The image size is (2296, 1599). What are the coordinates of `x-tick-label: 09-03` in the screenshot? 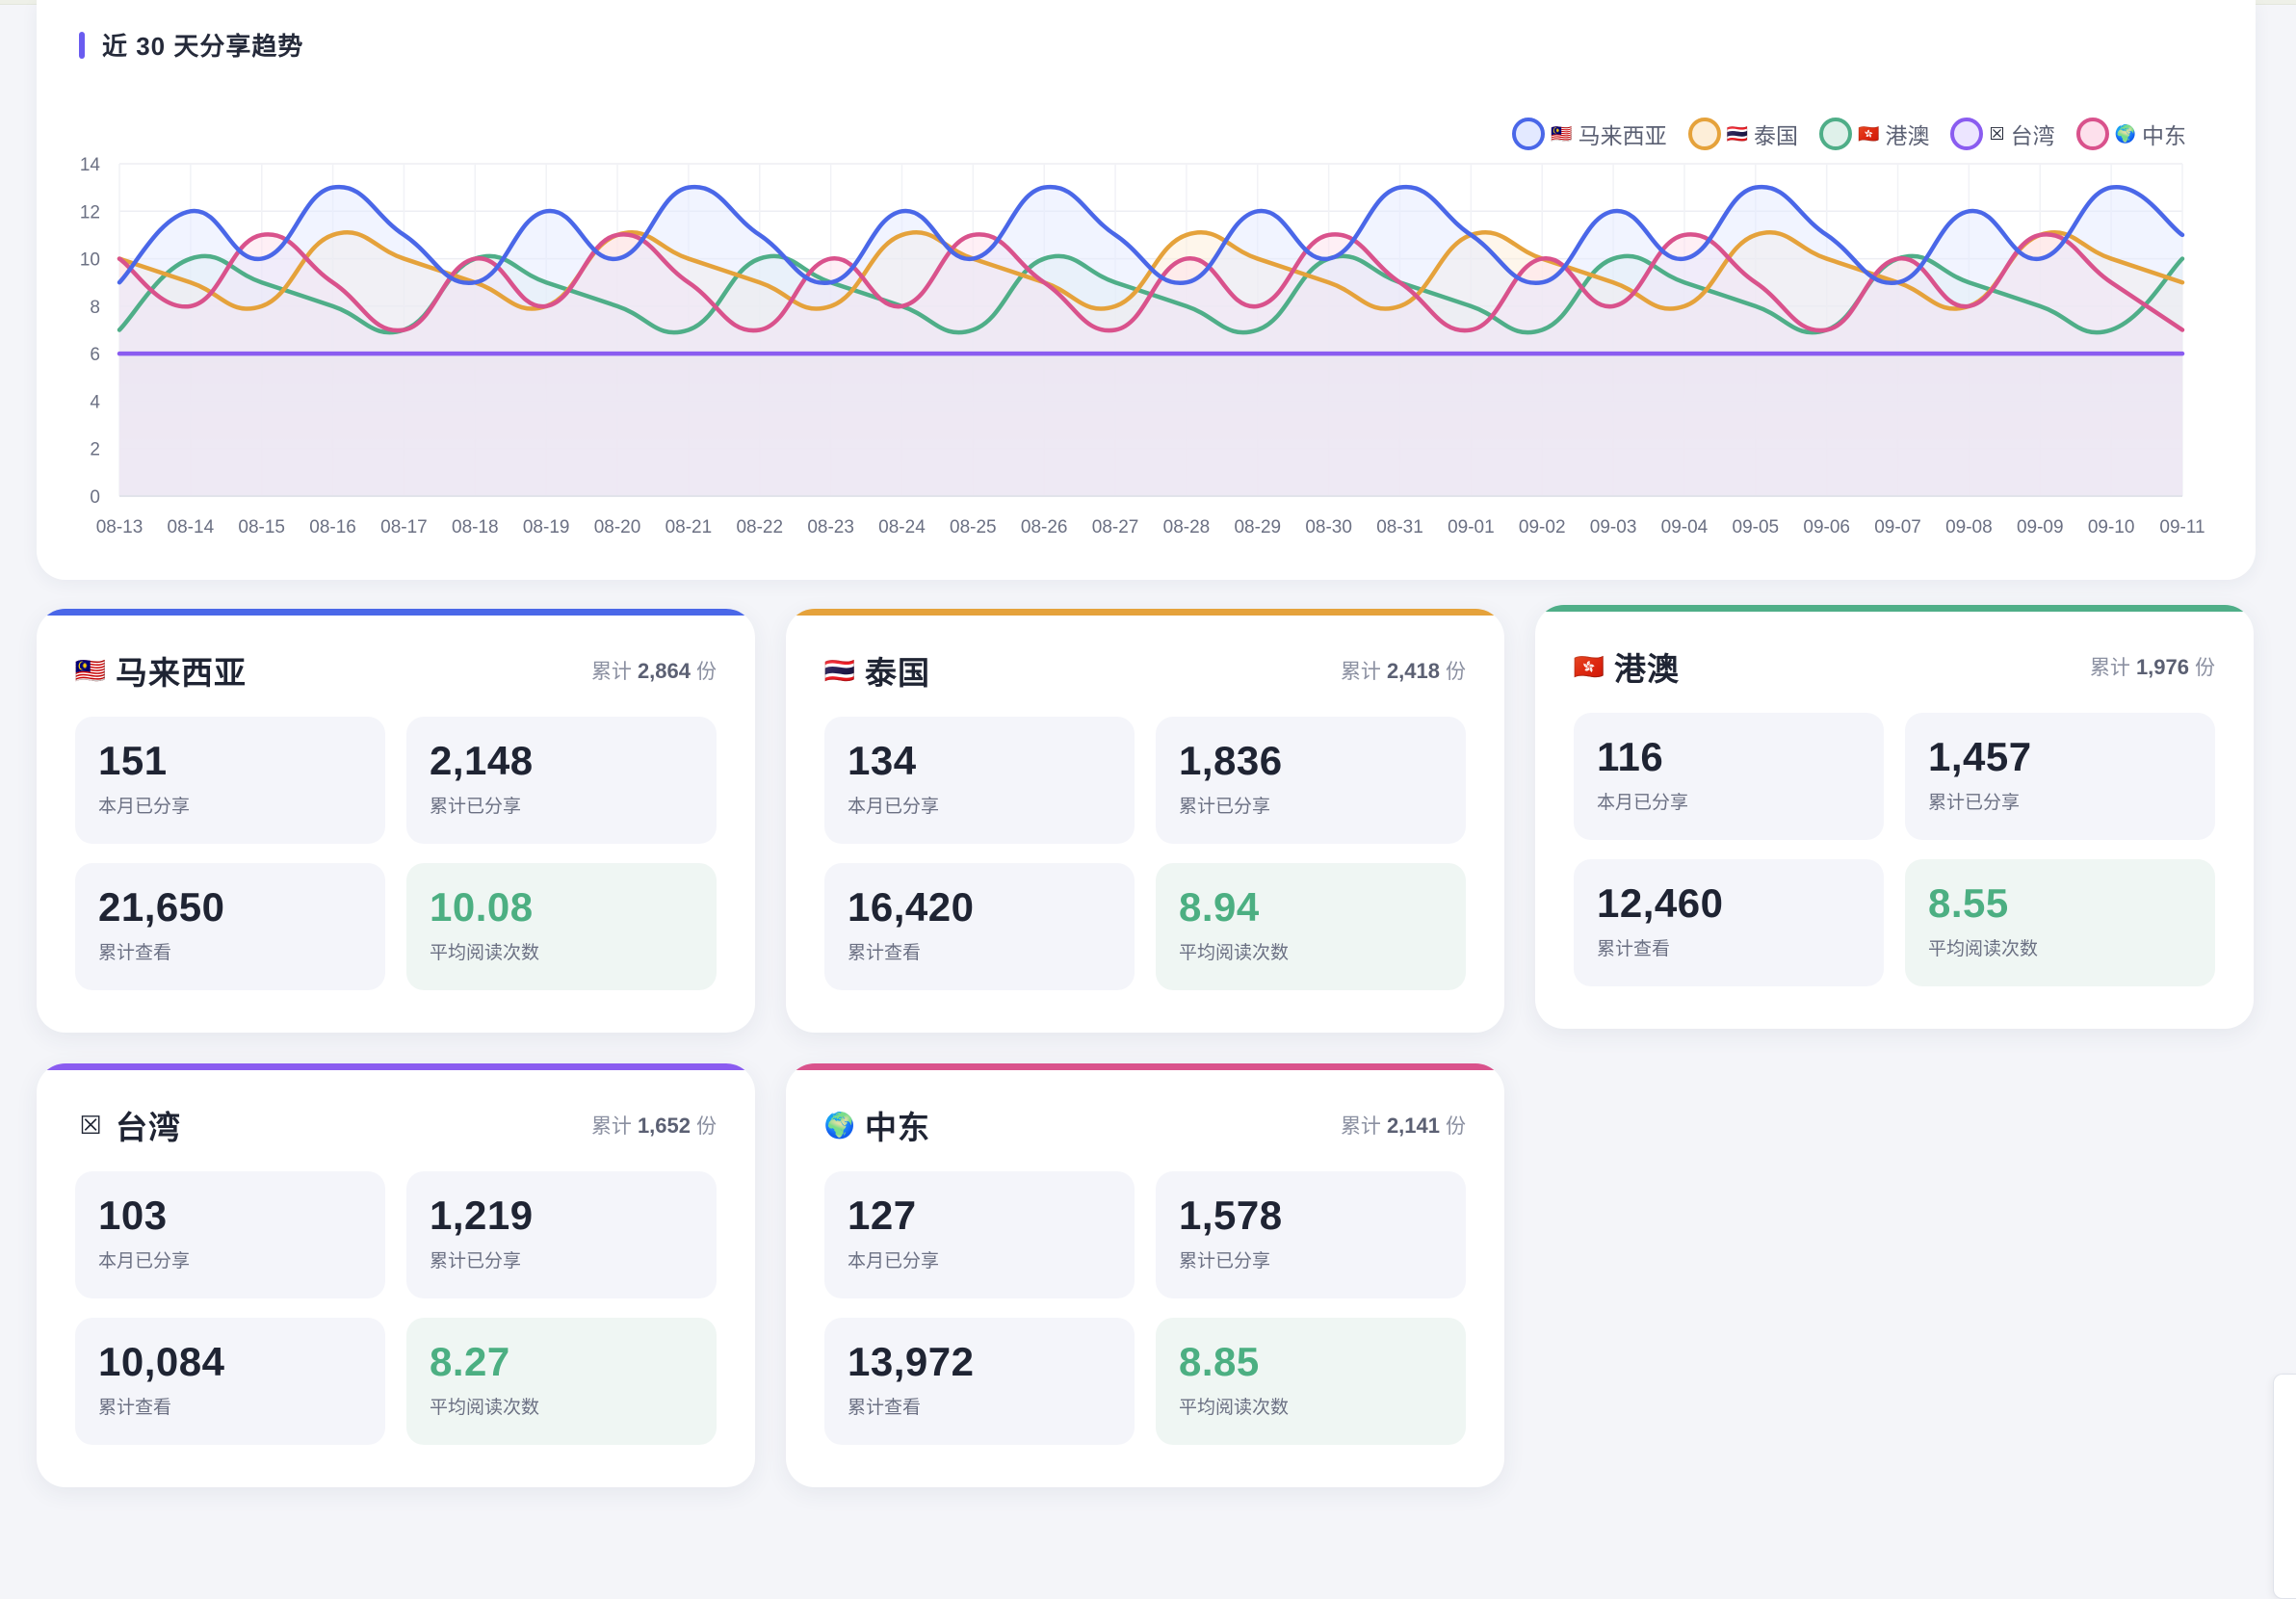 It's located at (1613, 527).